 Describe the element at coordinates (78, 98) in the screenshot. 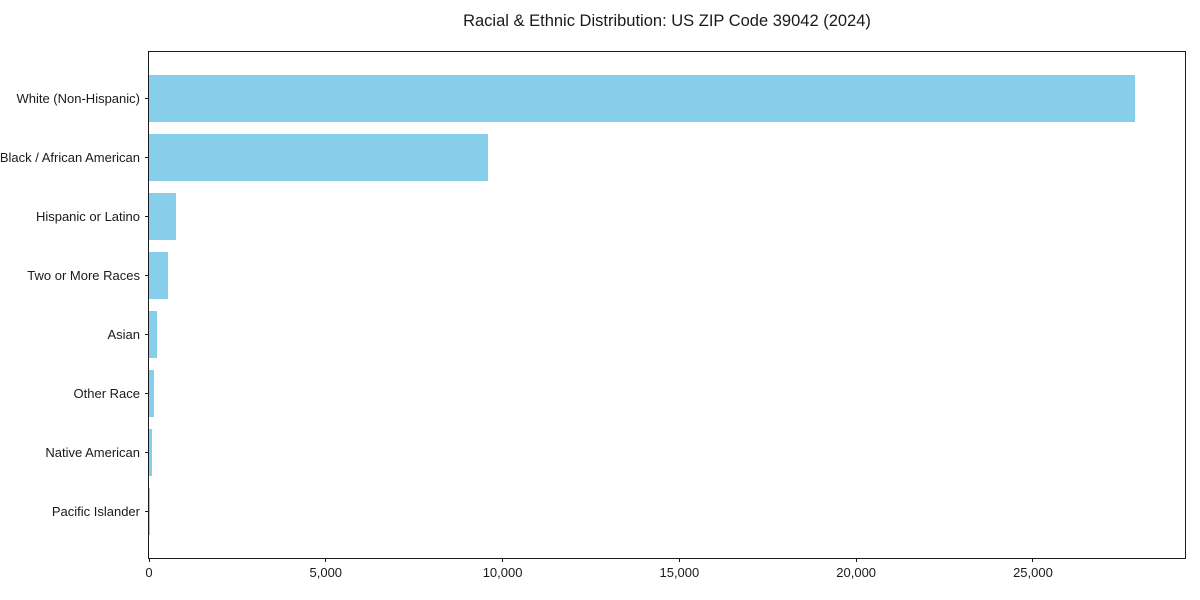

I see `y-tick-label: White (Non-Hispanic)` at that location.